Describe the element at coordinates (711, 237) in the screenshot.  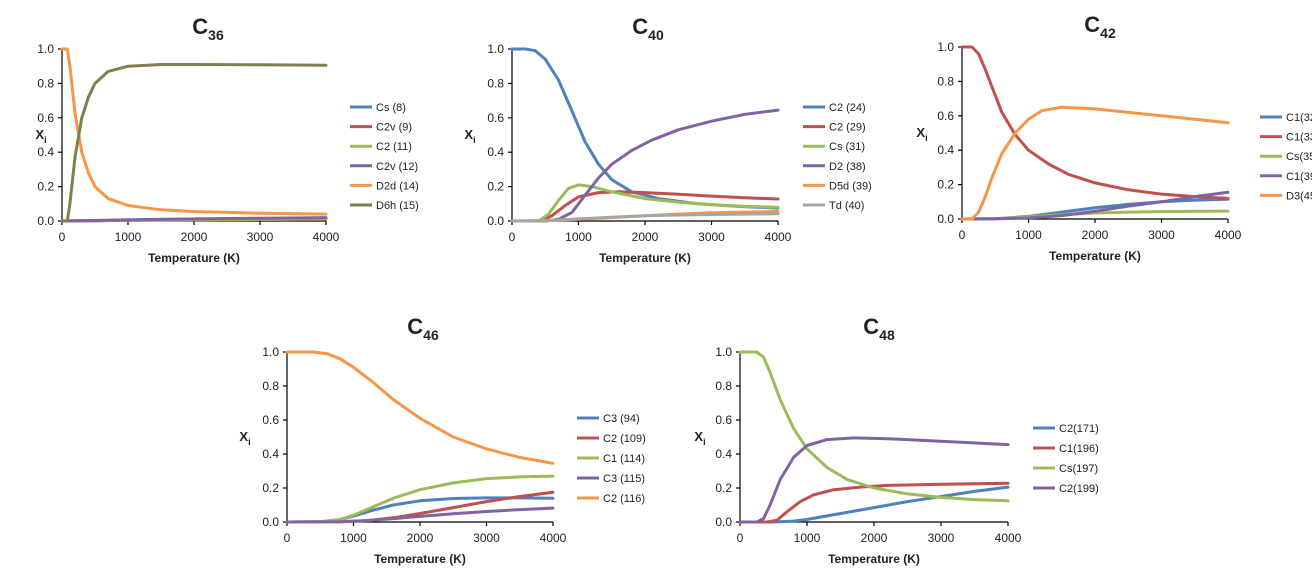
I see `chart-C40-x-tick-label: 3000` at that location.